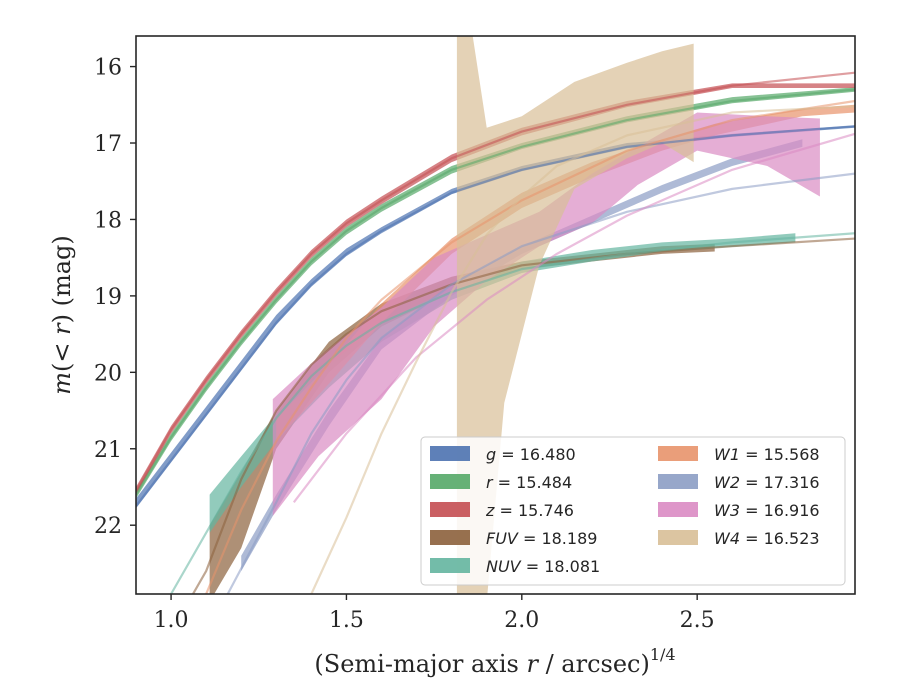  I want to click on y-tick-label: 21, so click(108, 450).